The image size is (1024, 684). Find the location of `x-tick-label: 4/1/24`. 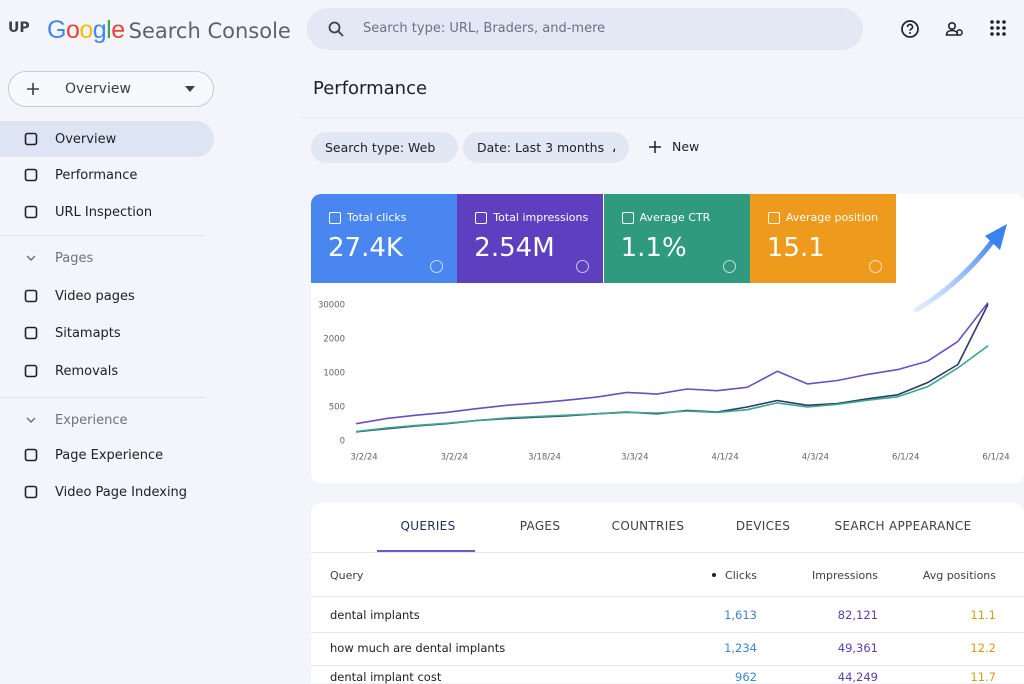

x-tick-label: 4/1/24 is located at coordinates (724, 458).